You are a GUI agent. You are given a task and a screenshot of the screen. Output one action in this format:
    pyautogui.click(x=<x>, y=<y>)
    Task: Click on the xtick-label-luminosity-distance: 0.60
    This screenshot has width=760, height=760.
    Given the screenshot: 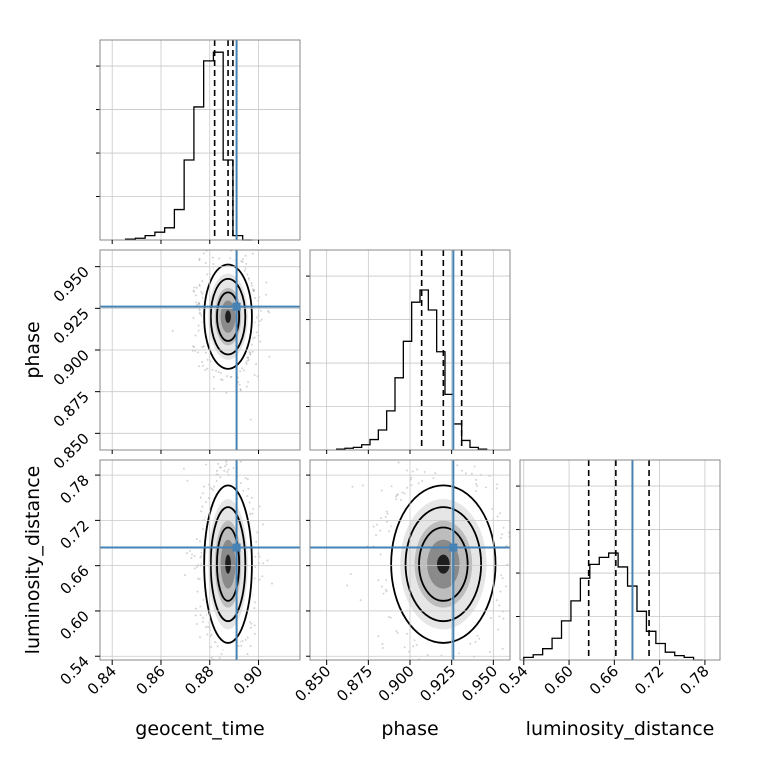 What is the action you would take?
    pyautogui.click(x=559, y=680)
    